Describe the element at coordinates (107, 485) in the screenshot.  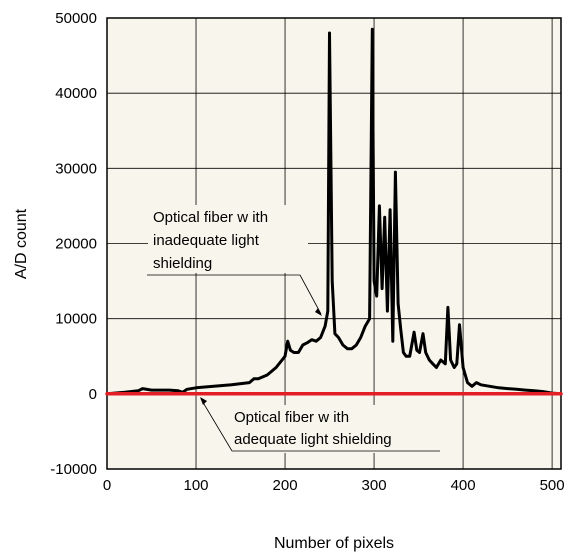
I see `x-tick-label: 0` at that location.